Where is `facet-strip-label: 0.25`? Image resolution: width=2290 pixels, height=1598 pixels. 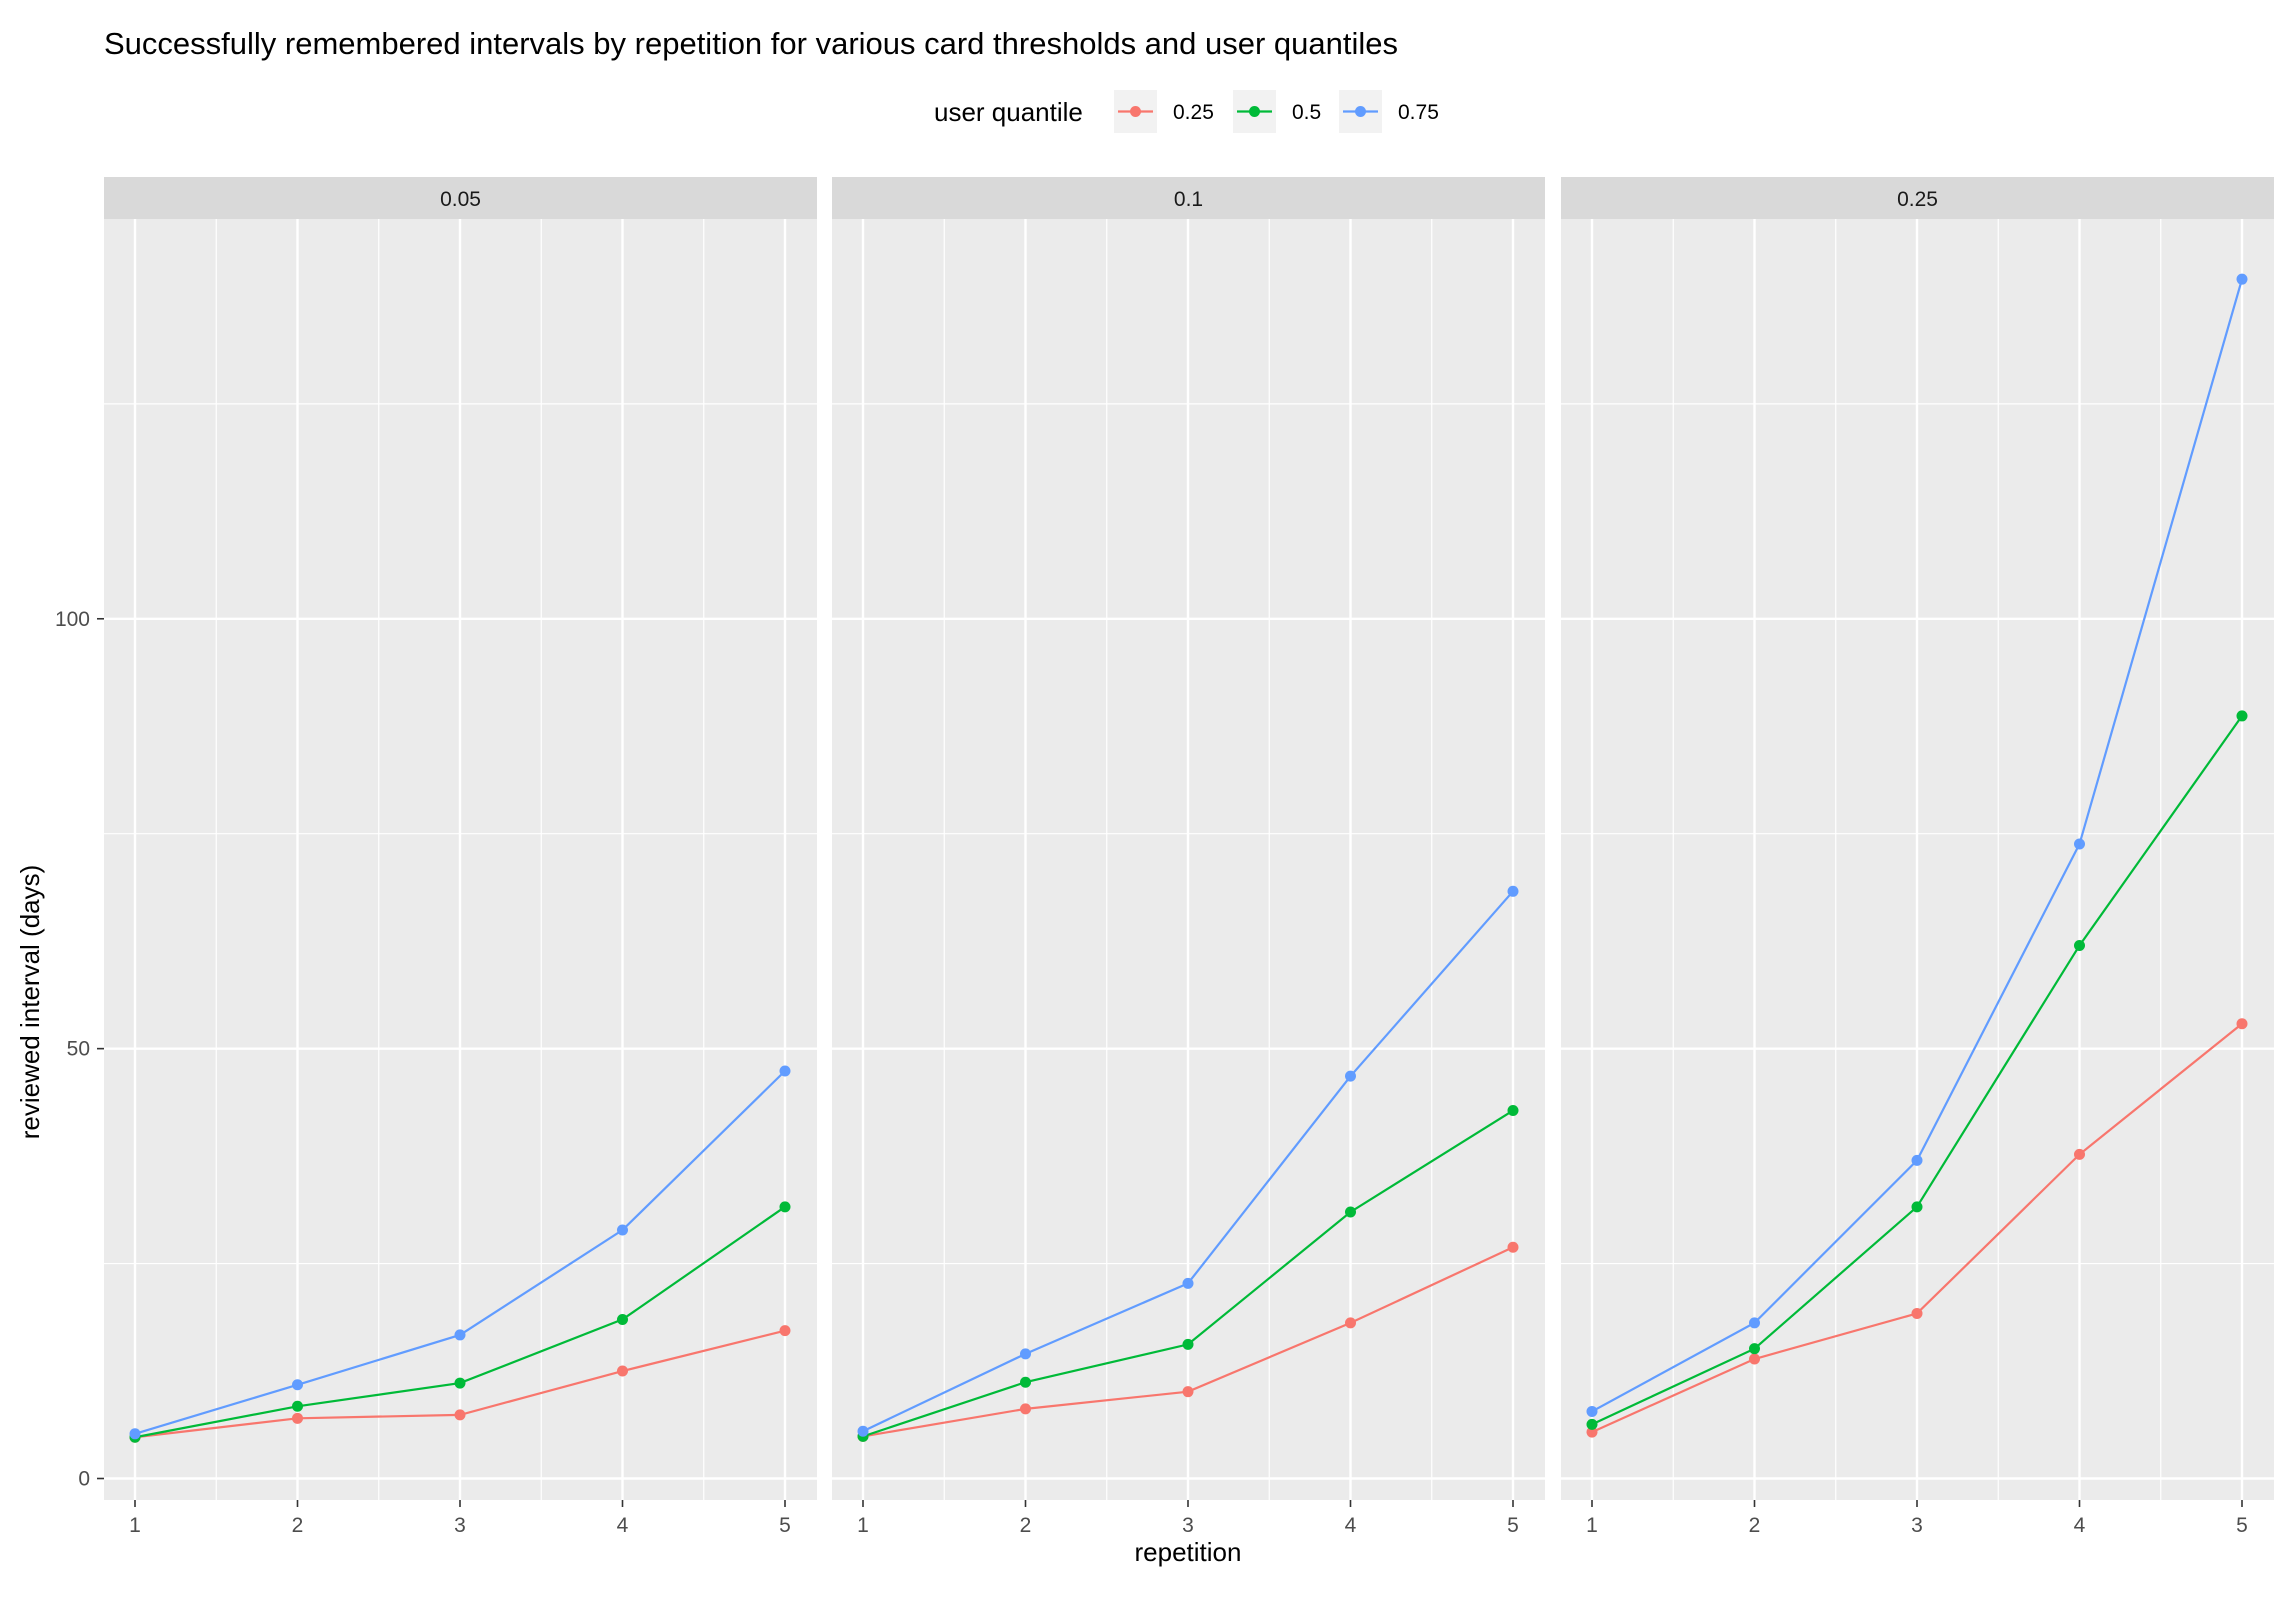 facet-strip-label: 0.25 is located at coordinates (1917, 199).